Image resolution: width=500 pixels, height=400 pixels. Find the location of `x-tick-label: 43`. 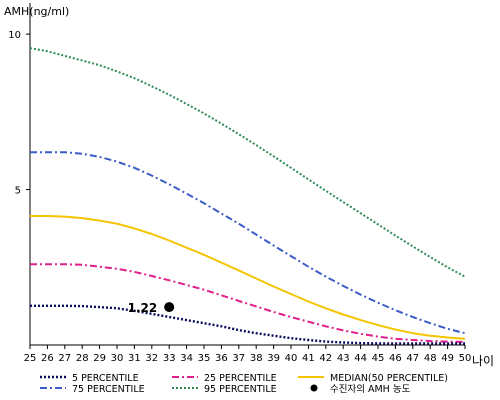

x-tick-label: 43 is located at coordinates (343, 358).